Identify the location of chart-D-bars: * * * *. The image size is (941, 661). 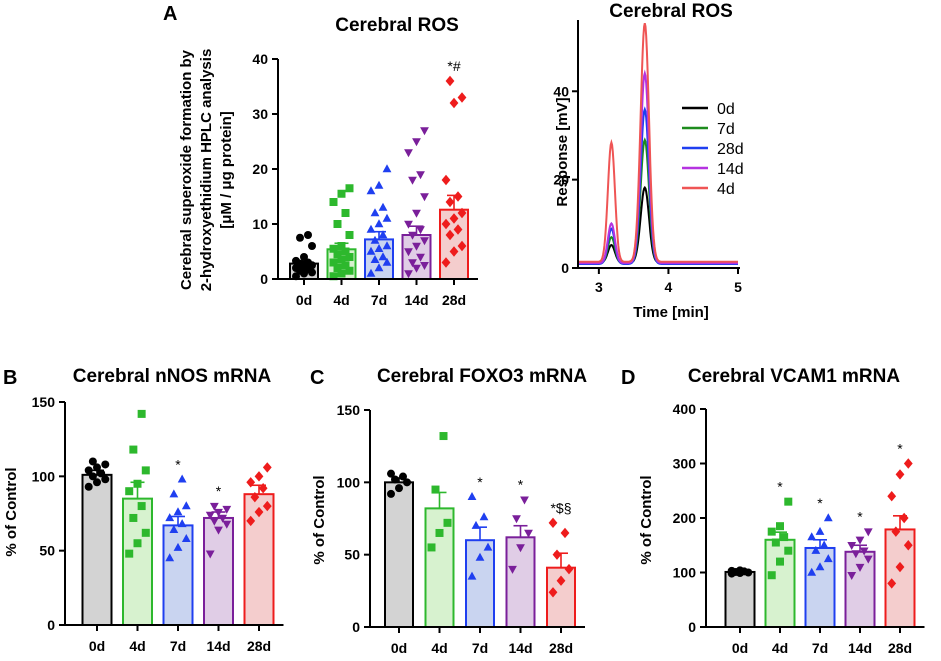
(820, 535).